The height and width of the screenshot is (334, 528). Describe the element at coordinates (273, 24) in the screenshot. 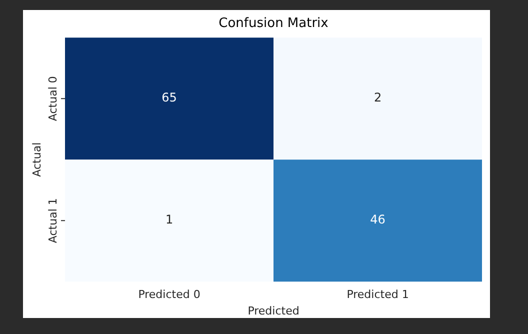

I see `chart-title: Confusion Matrix` at that location.